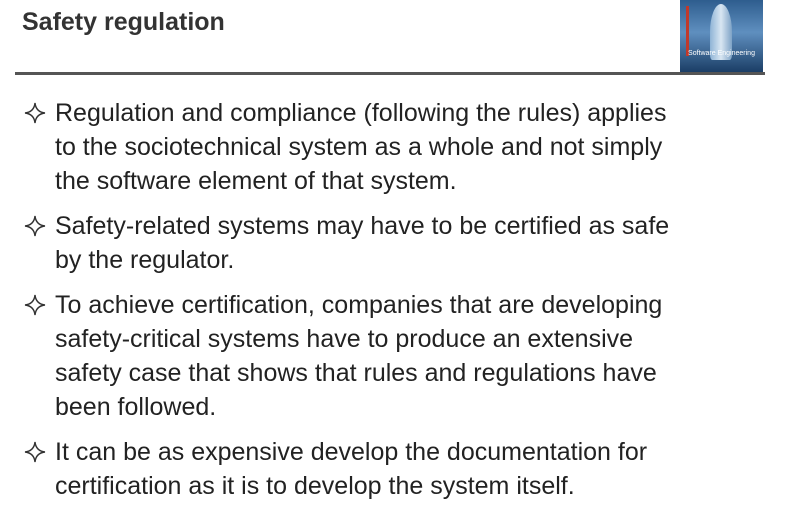  Describe the element at coordinates (687, 31) in the screenshot. I see `cover-crane` at that location.